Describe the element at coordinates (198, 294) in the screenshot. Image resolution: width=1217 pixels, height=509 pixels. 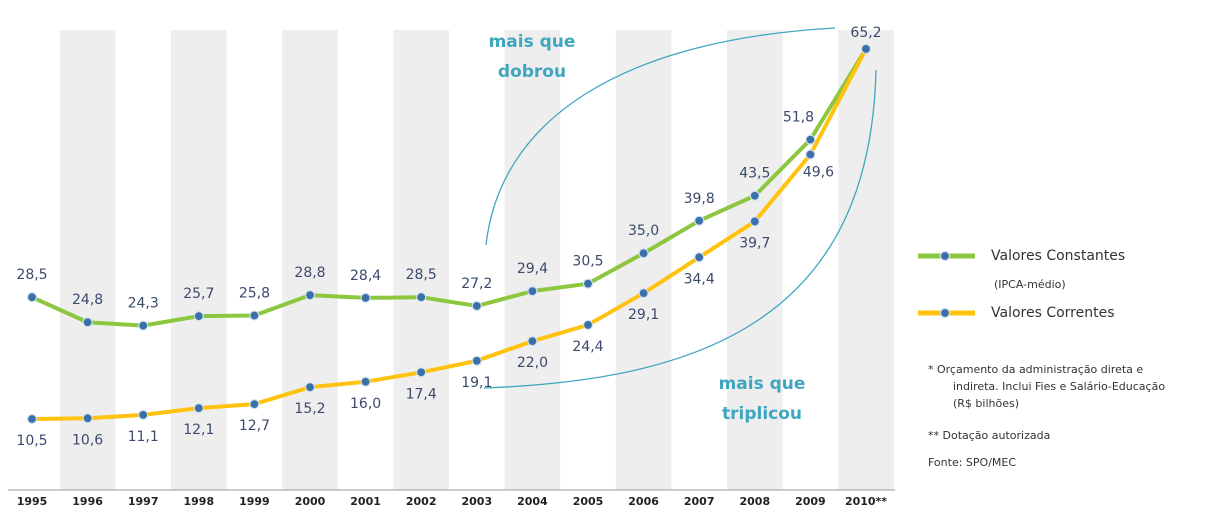
I see `data-label: 25,7` at that location.